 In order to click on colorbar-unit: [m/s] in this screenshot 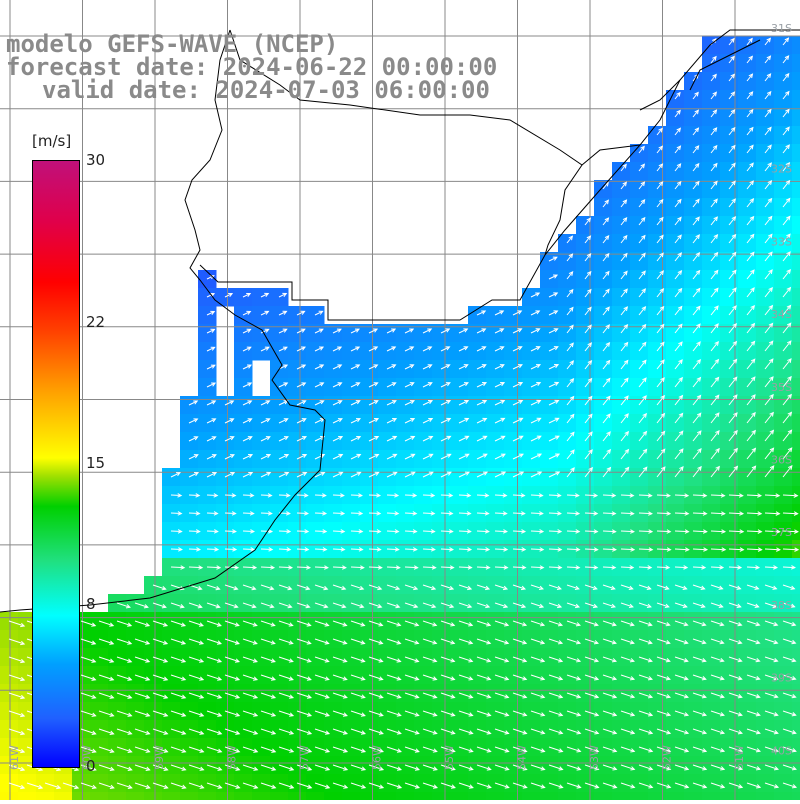, I will do `click(52, 141)`.